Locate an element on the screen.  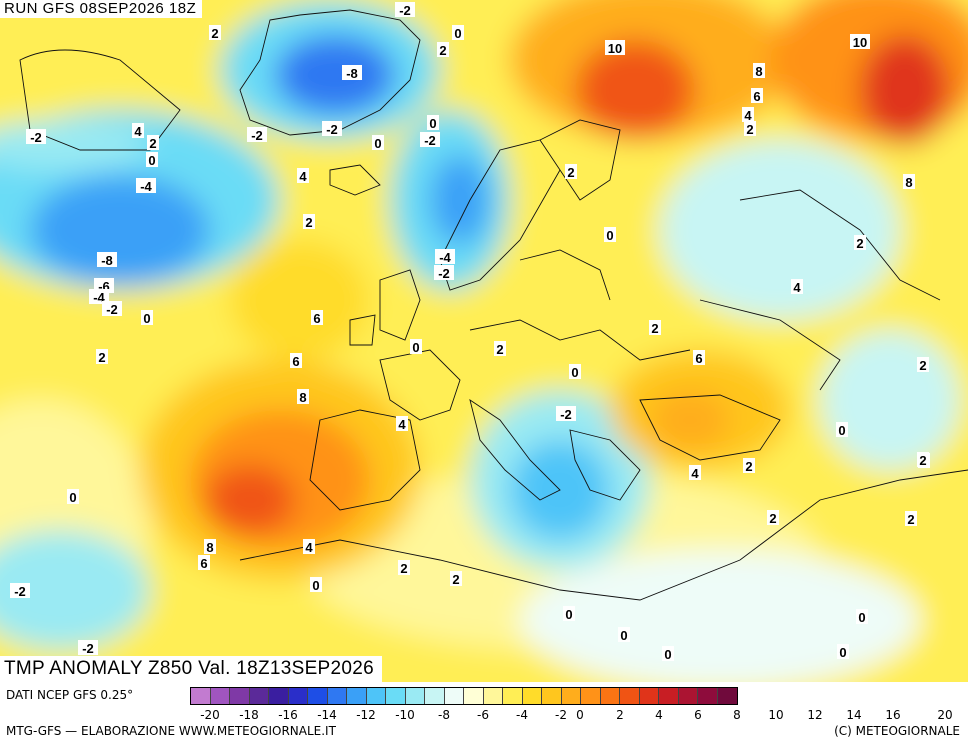
colorbar-tick-label: 4 is located at coordinates (659, 715).